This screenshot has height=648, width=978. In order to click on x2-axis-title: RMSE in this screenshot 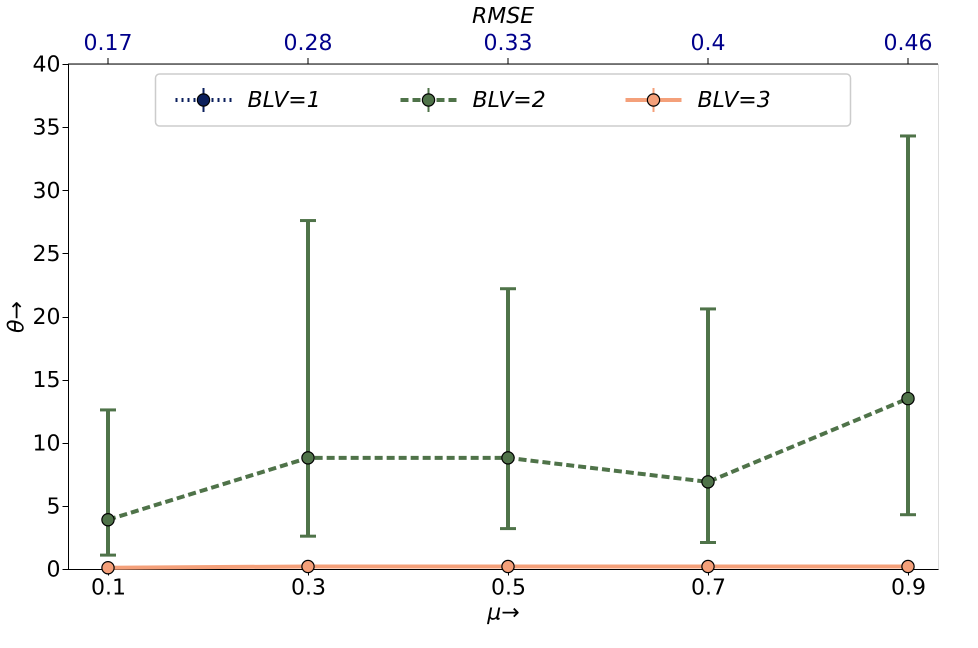, I will do `click(503, 16)`.